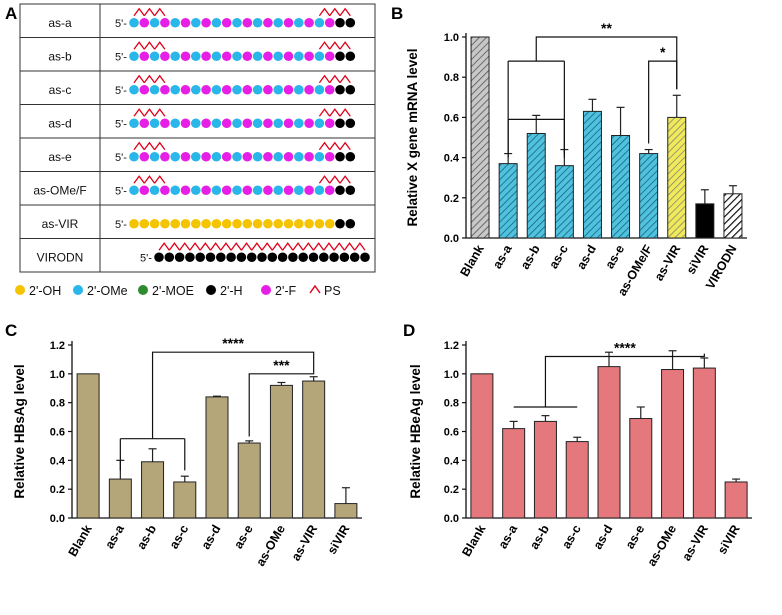  What do you see at coordinates (60, 224) in the screenshot?
I see `sequence-row-name: as-VIR` at bounding box center [60, 224].